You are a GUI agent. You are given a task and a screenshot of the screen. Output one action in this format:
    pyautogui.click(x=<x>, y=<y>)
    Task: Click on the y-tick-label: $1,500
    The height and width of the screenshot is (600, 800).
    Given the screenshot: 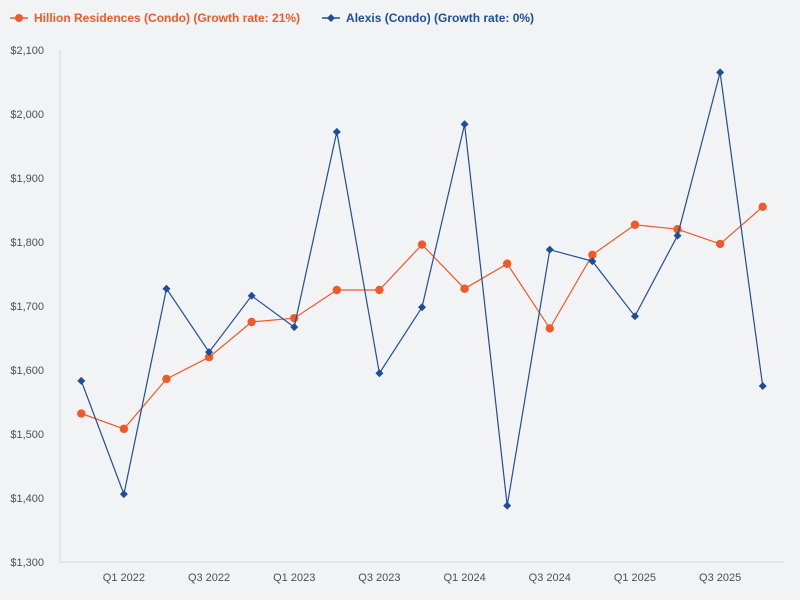 What is the action you would take?
    pyautogui.click(x=27, y=435)
    